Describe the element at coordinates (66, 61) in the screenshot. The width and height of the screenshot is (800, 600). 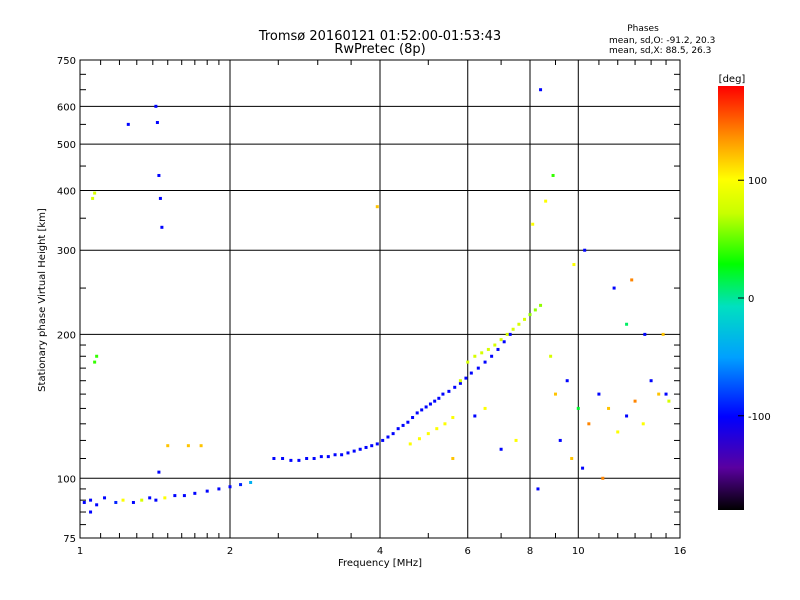
I see `y-tick-label: 750` at that location.